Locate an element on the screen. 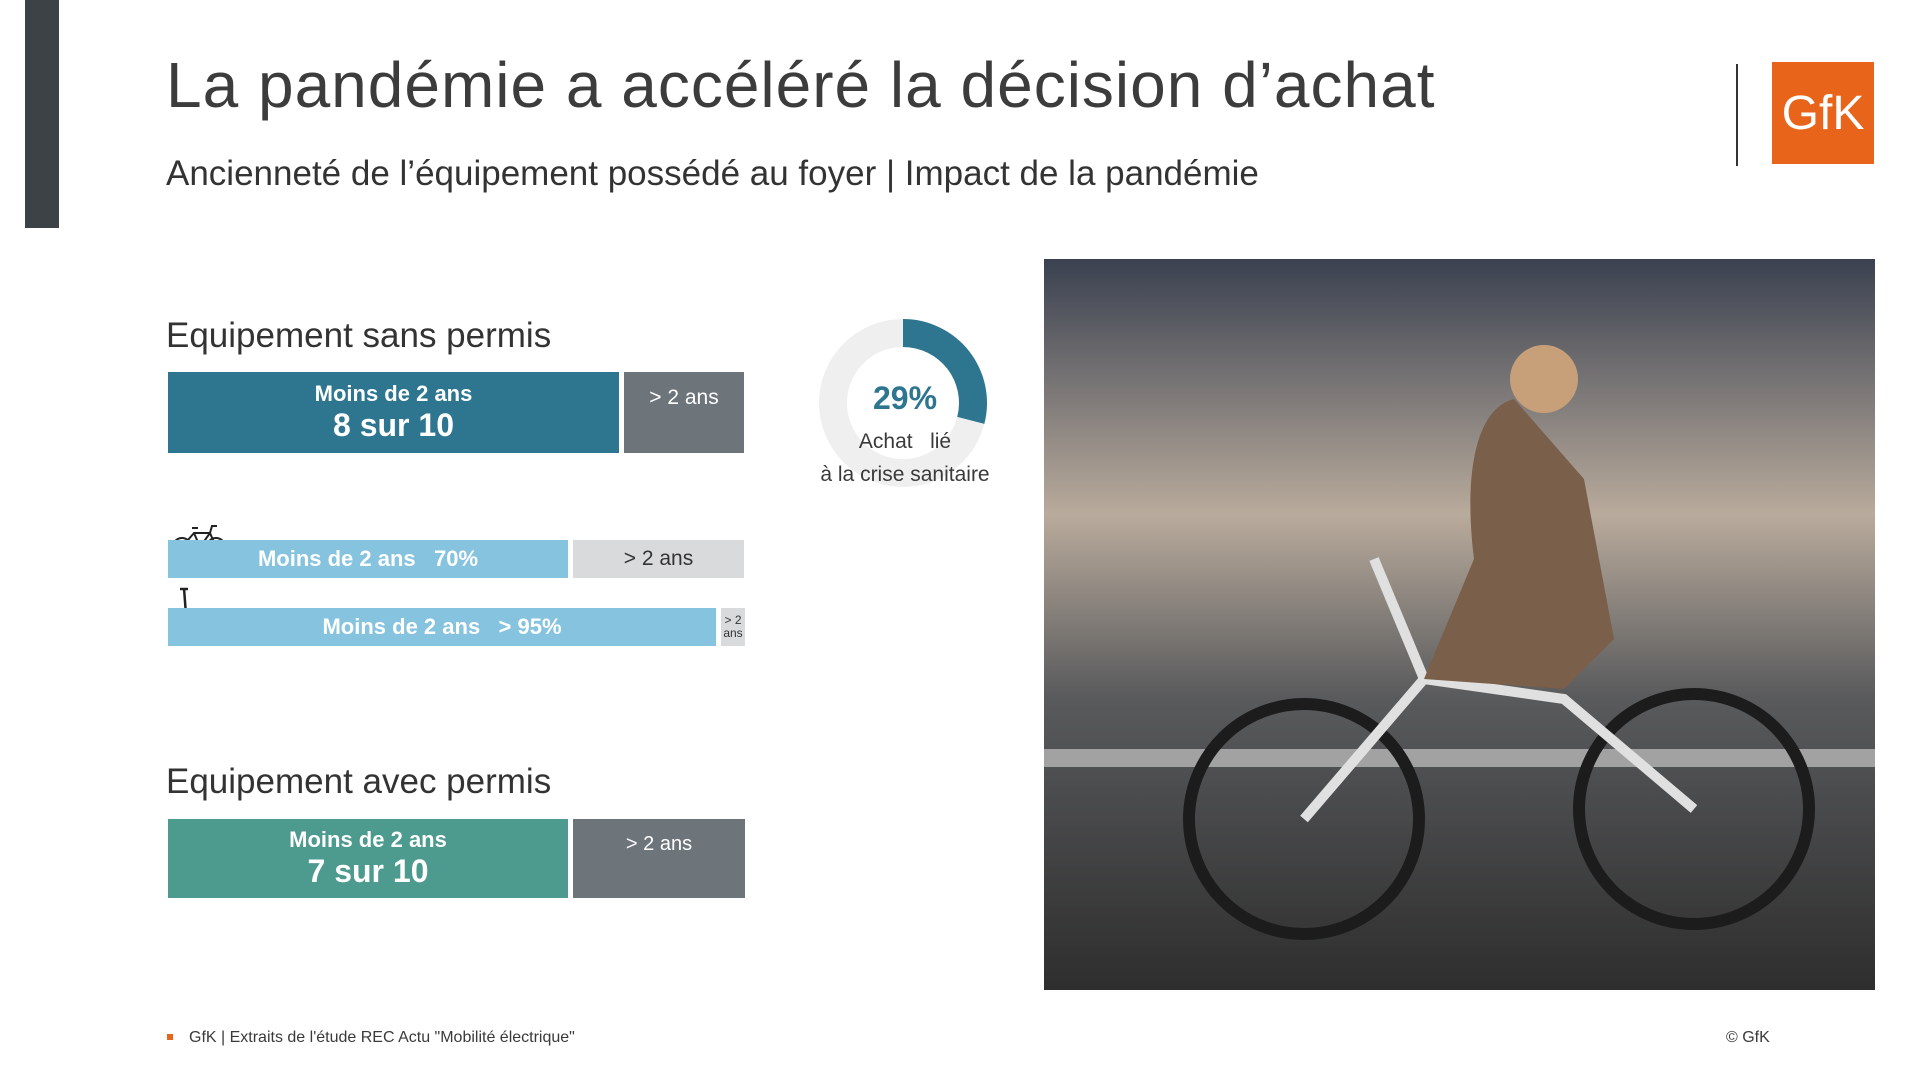 This screenshot has height=1074, width=1914. accent-bar is located at coordinates (42, 114).